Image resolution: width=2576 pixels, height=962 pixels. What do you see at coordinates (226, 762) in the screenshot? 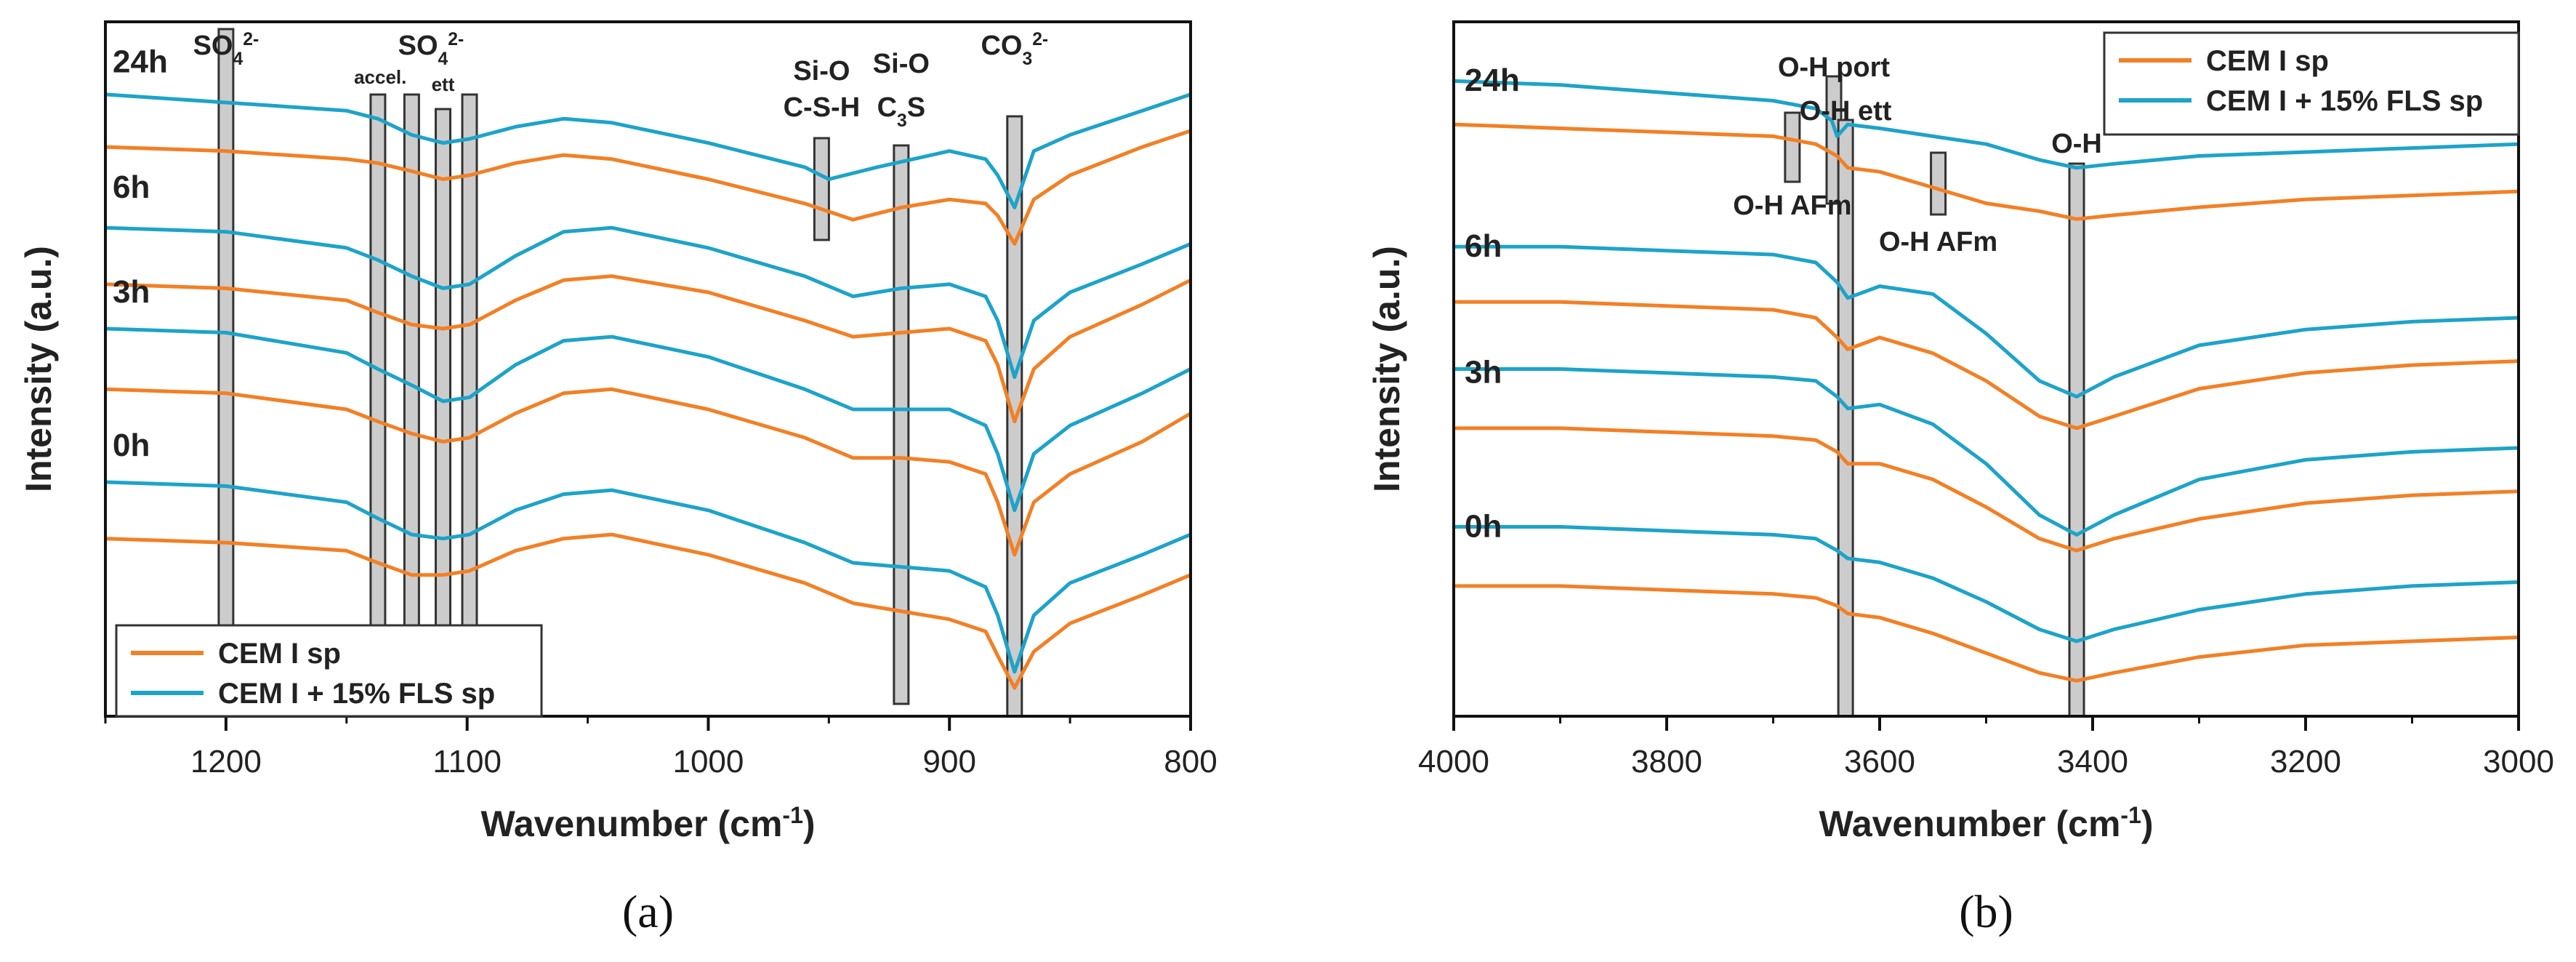
I see `x-tick-label: 1200` at bounding box center [226, 762].